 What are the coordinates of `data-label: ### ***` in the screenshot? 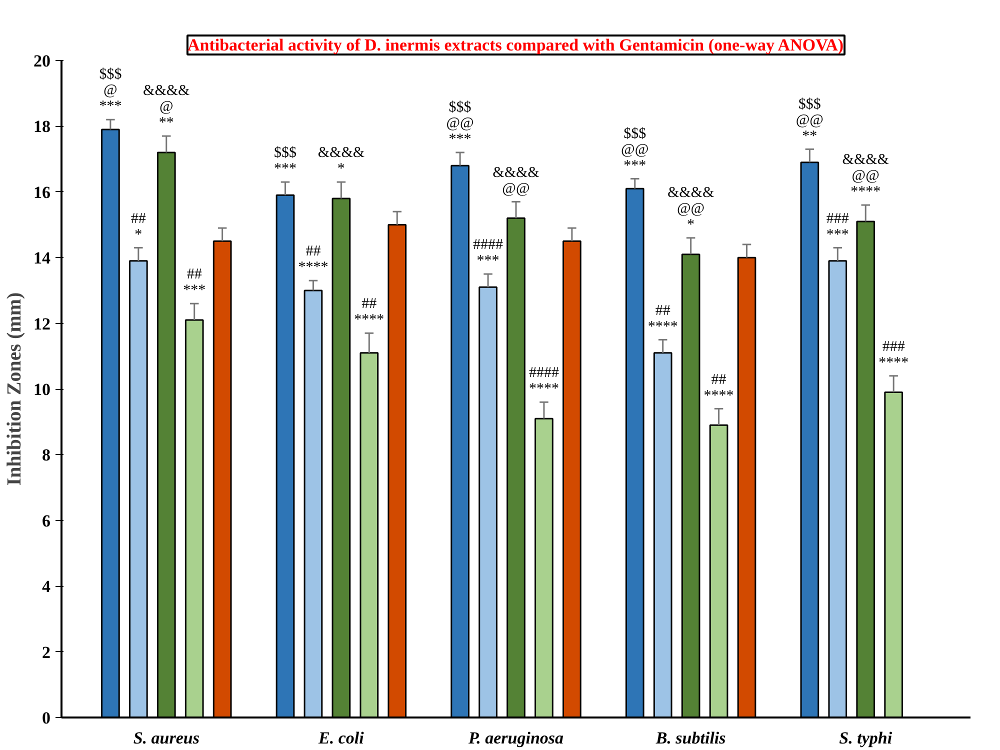 It's located at (838, 226).